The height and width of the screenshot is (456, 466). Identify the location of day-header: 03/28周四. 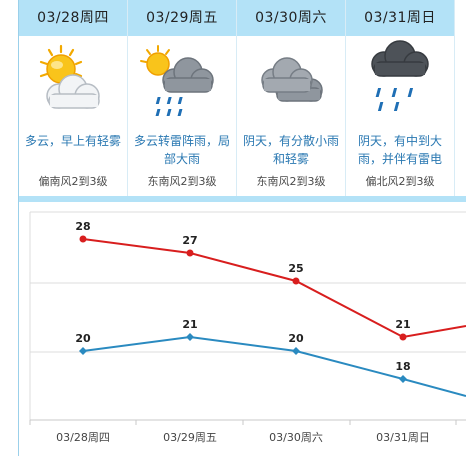
(73, 18).